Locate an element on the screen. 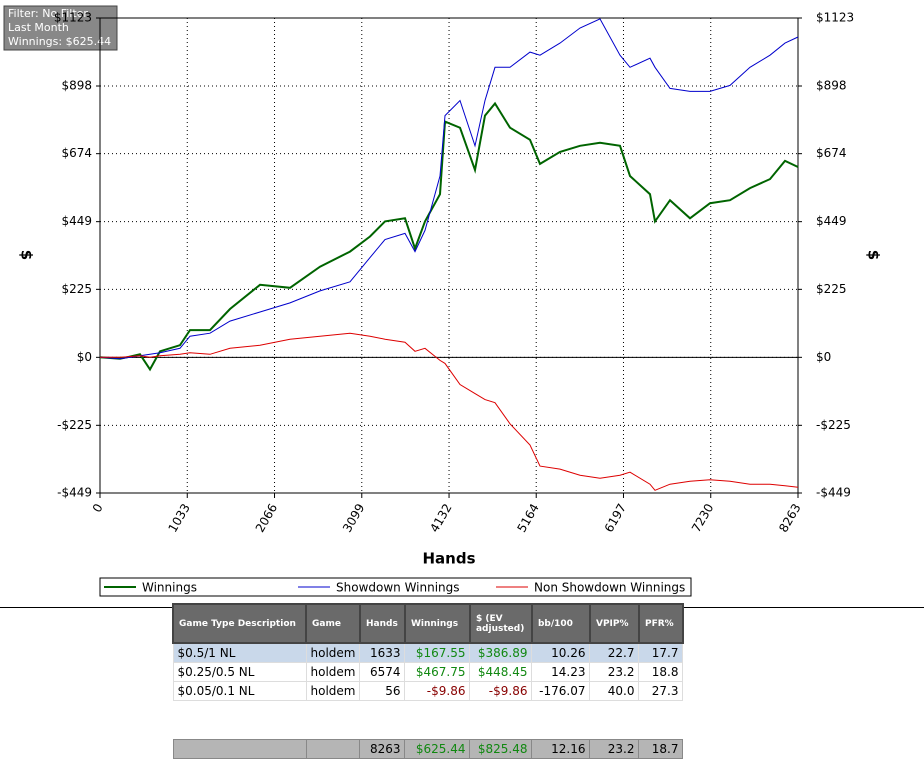  y-tick-label: -$225 is located at coordinates (74, 425).